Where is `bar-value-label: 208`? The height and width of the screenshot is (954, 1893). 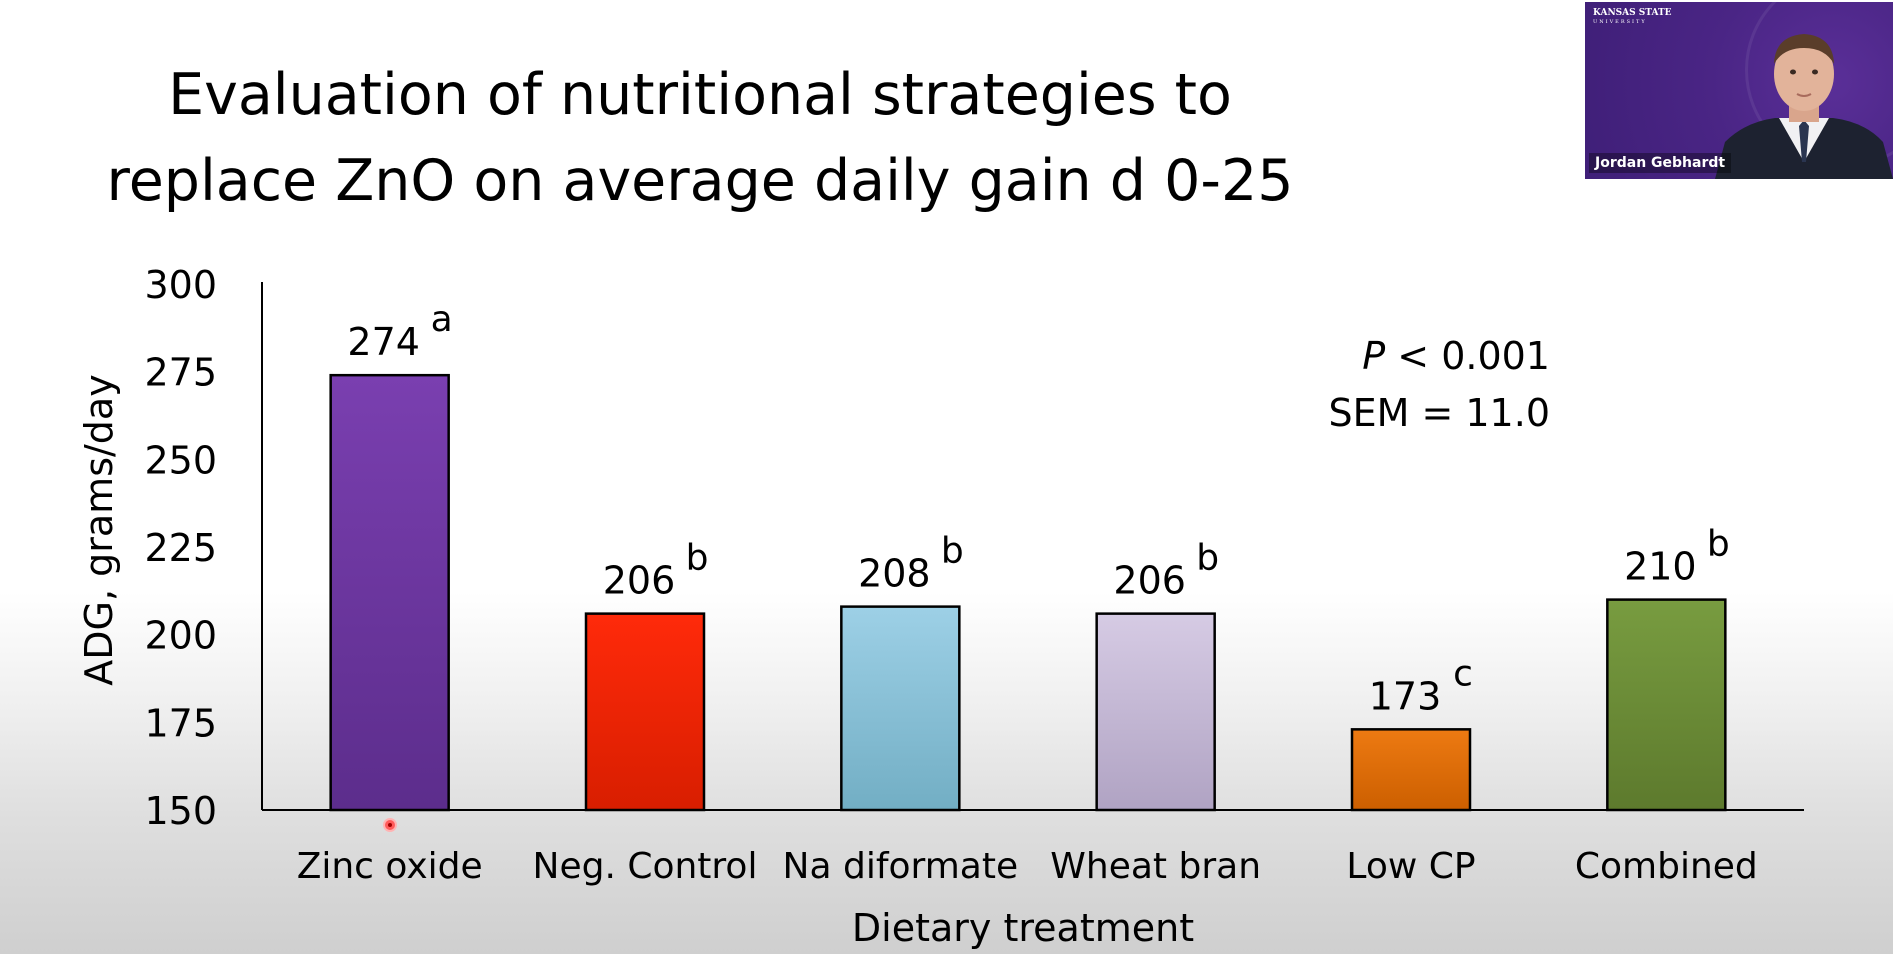 bar-value-label: 208 is located at coordinates (894, 574).